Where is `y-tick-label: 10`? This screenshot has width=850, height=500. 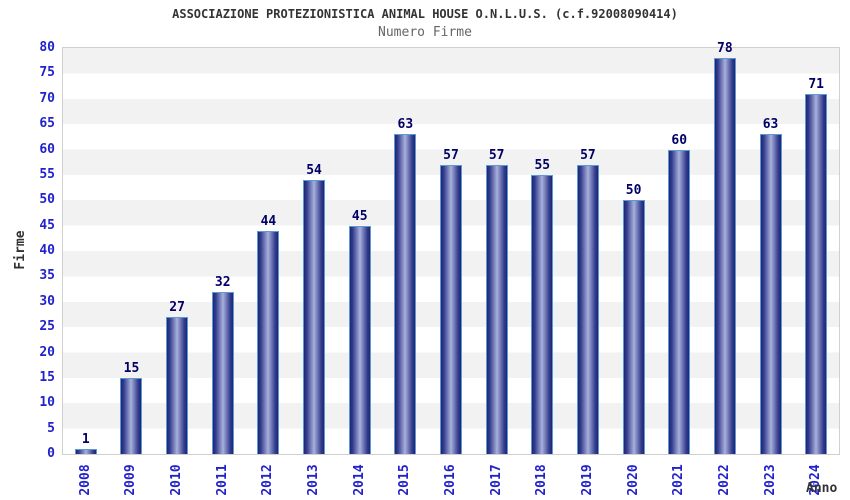 y-tick-label: 10 is located at coordinates (47, 403).